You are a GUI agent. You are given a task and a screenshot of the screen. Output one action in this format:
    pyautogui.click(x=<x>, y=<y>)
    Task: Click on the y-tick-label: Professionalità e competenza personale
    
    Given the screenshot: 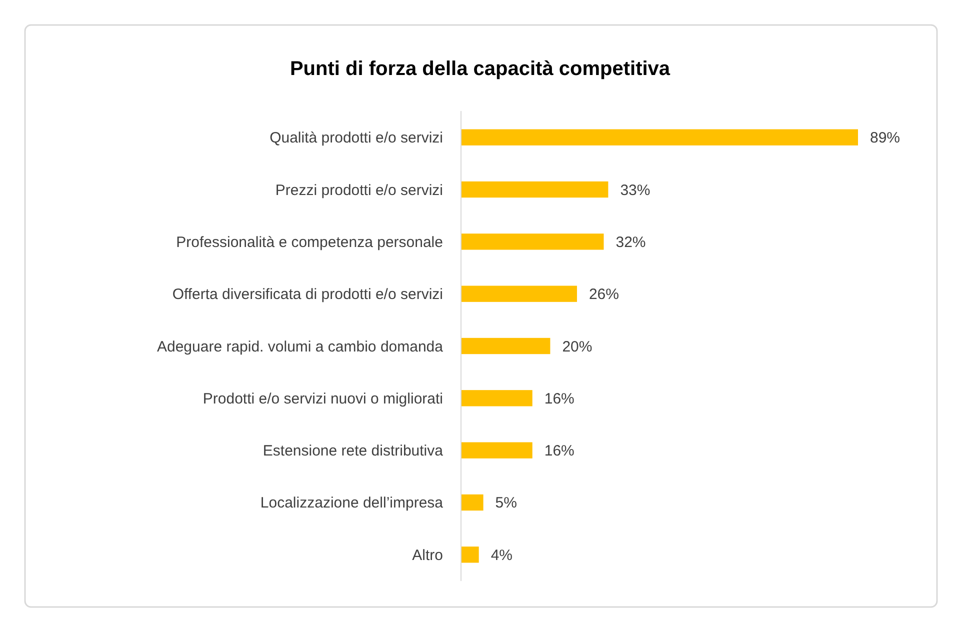 What is the action you would take?
    pyautogui.click(x=309, y=242)
    